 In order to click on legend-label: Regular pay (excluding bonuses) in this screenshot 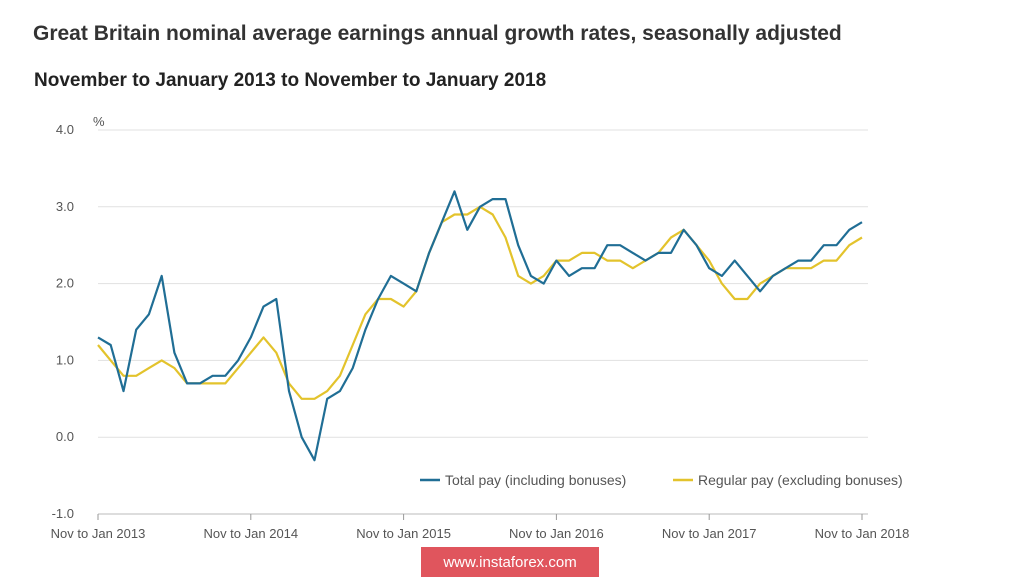, I will do `click(800, 480)`.